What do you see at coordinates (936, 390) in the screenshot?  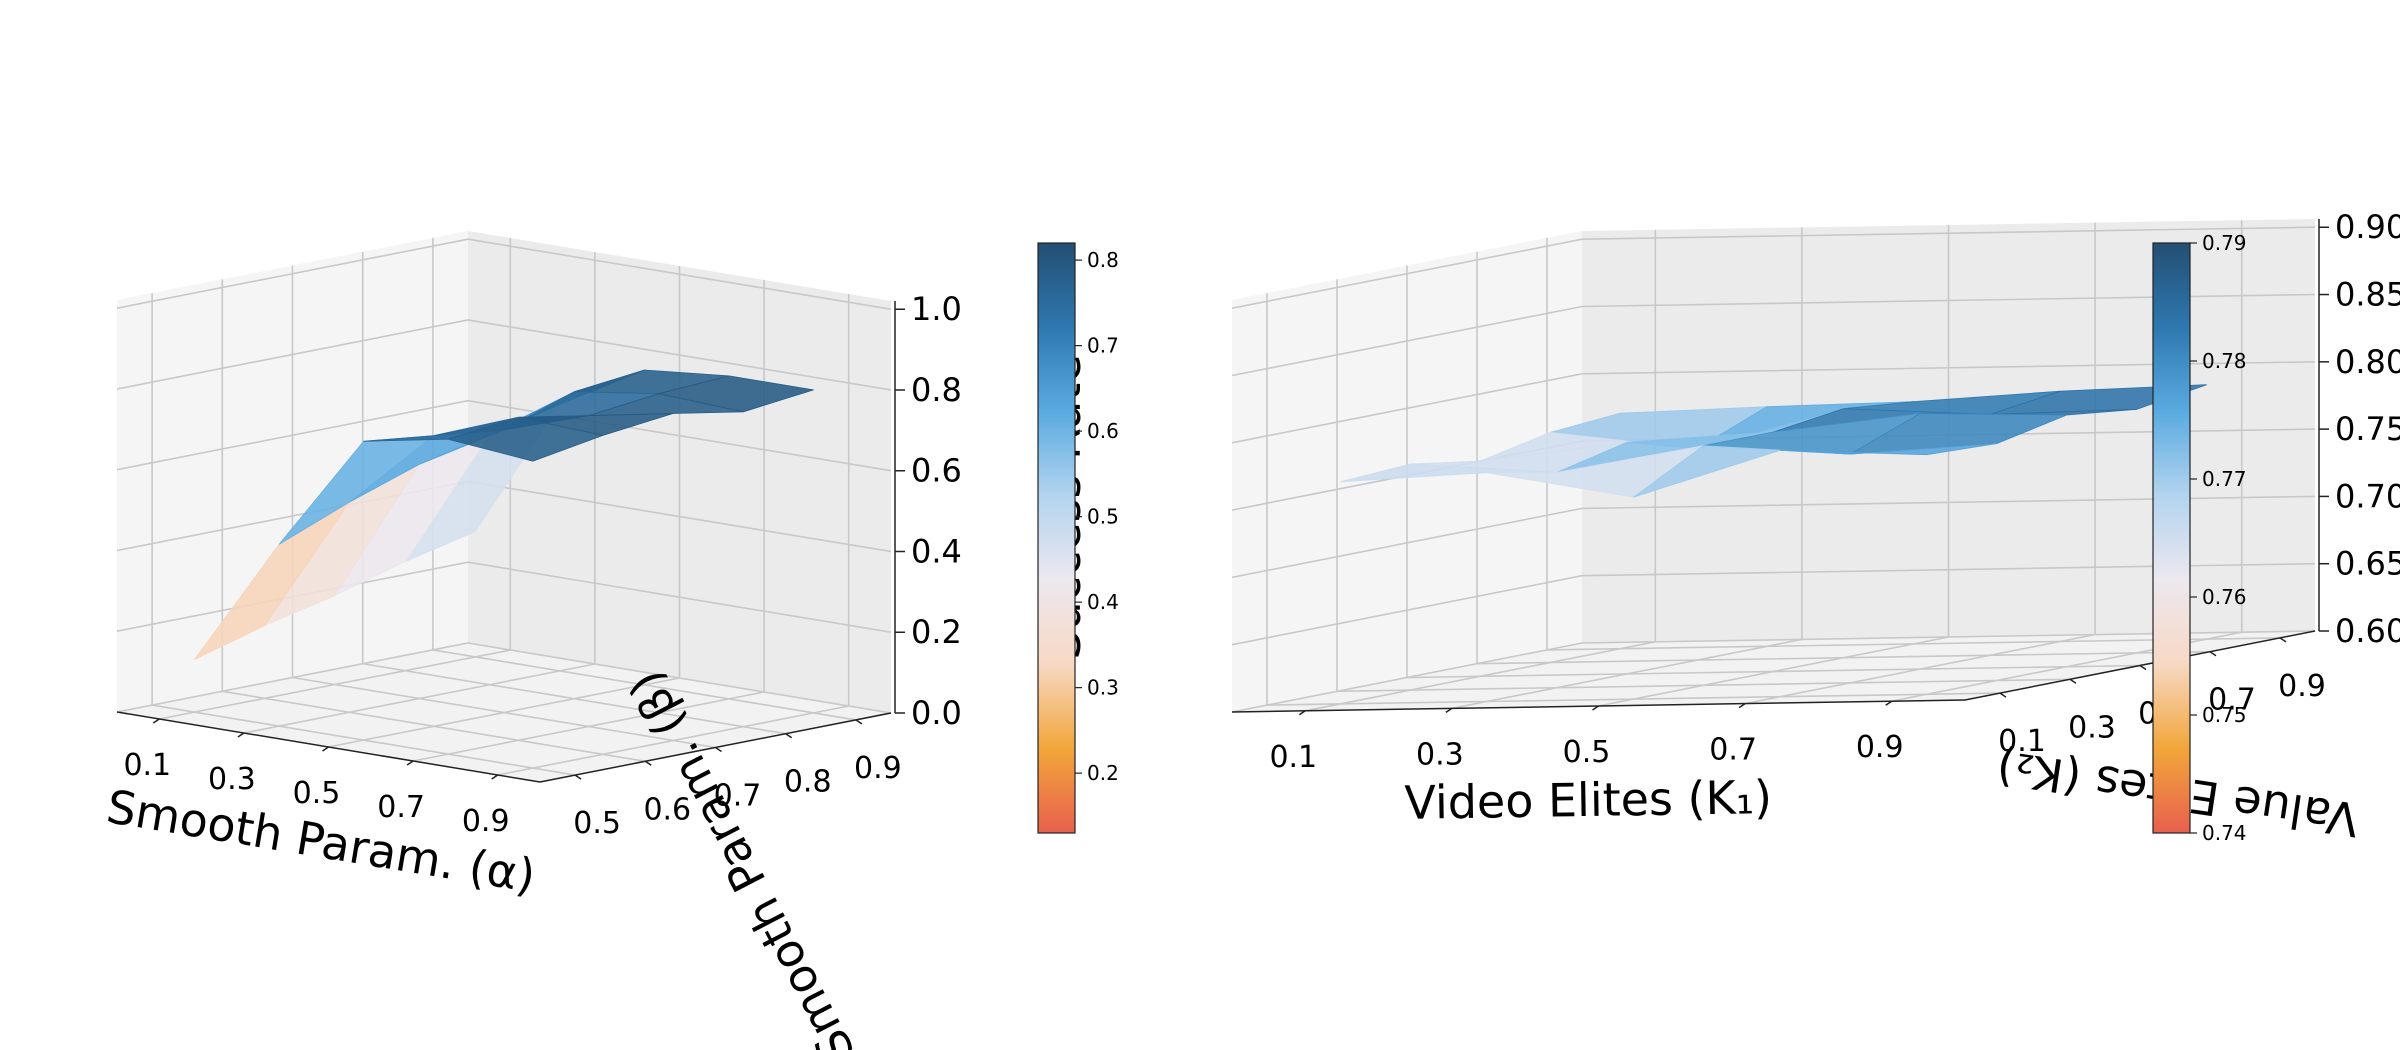 I see `z-tick-label: 0.8` at bounding box center [936, 390].